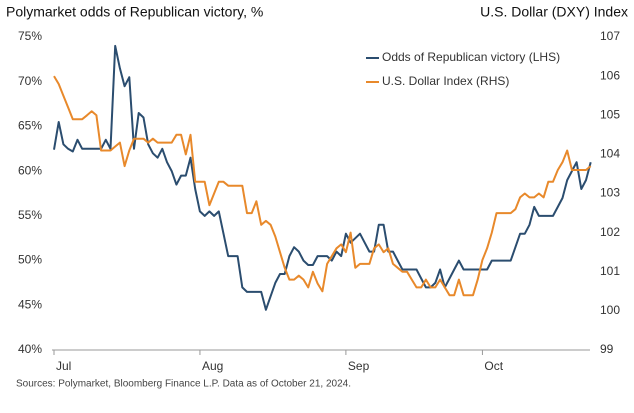 This screenshot has width=634, height=413. I want to click on y-tick-label: 65%, so click(30, 126).